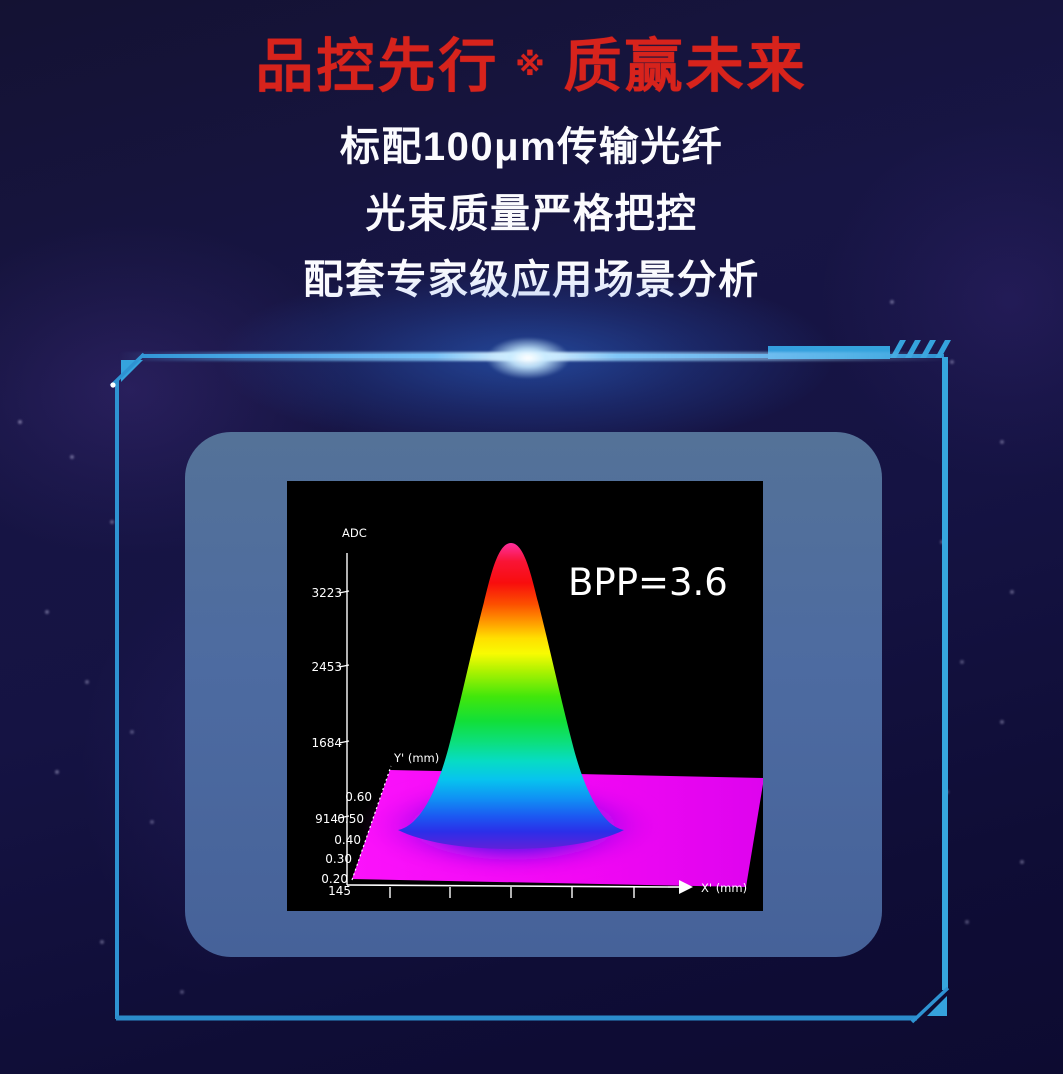  I want to click on y-tick-label-3: 0.40, so click(347, 840).